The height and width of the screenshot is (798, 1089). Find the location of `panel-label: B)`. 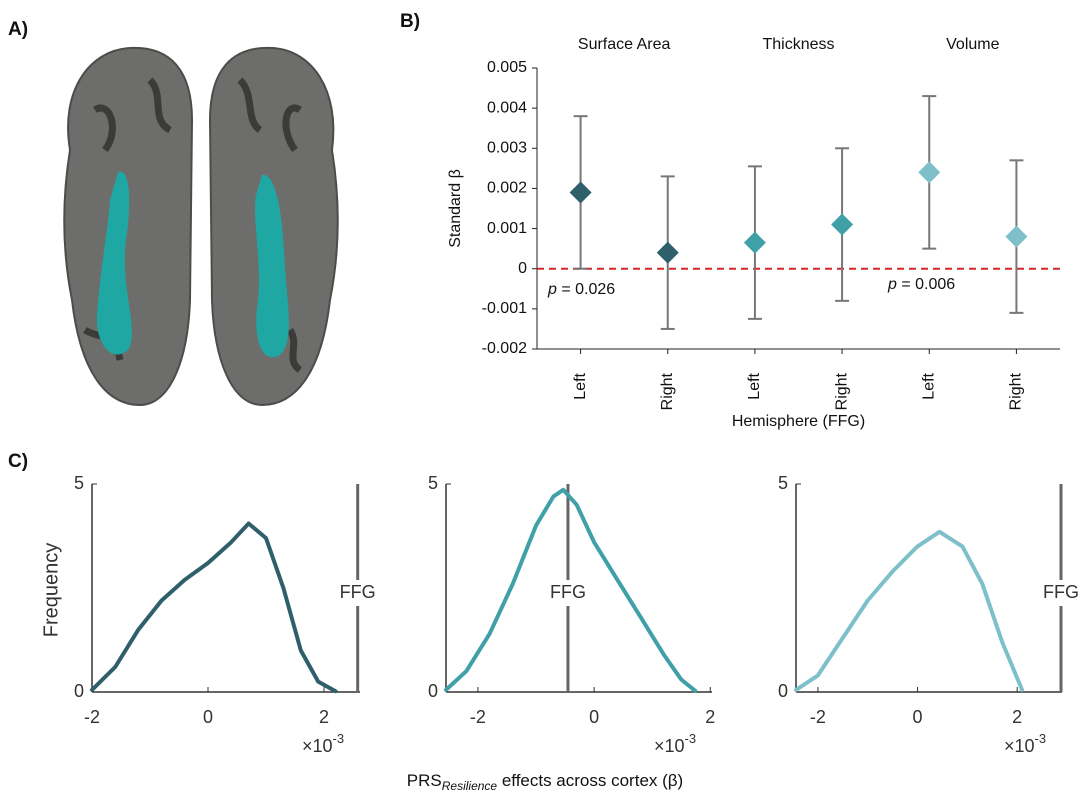

panel-label: B) is located at coordinates (410, 21).